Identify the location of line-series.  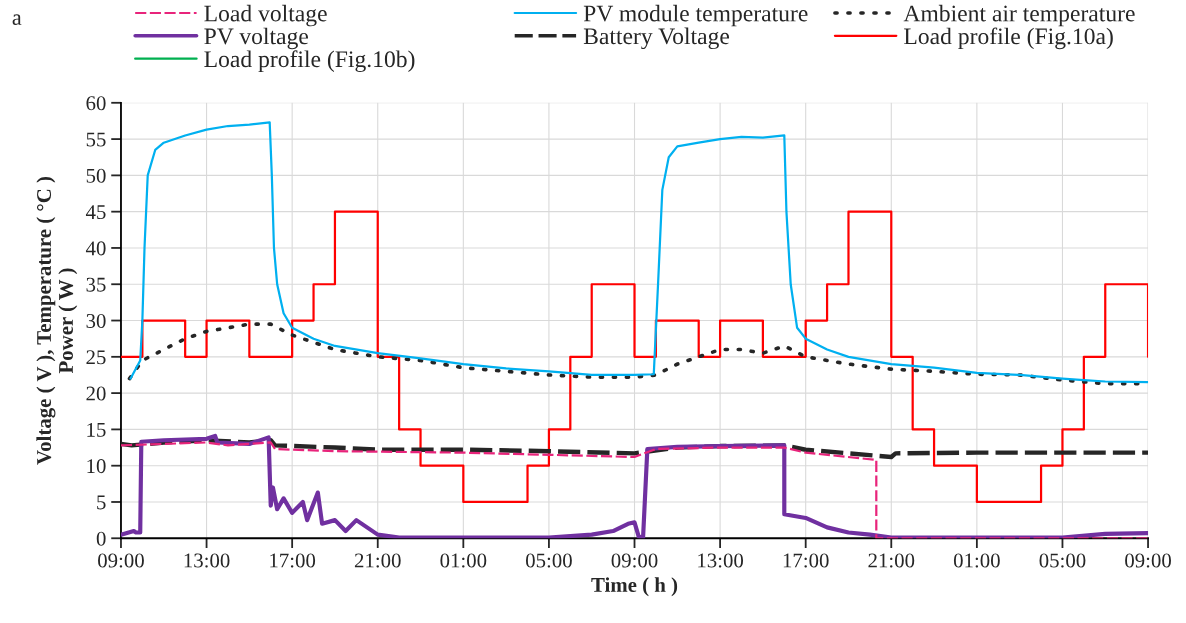
(634, 449).